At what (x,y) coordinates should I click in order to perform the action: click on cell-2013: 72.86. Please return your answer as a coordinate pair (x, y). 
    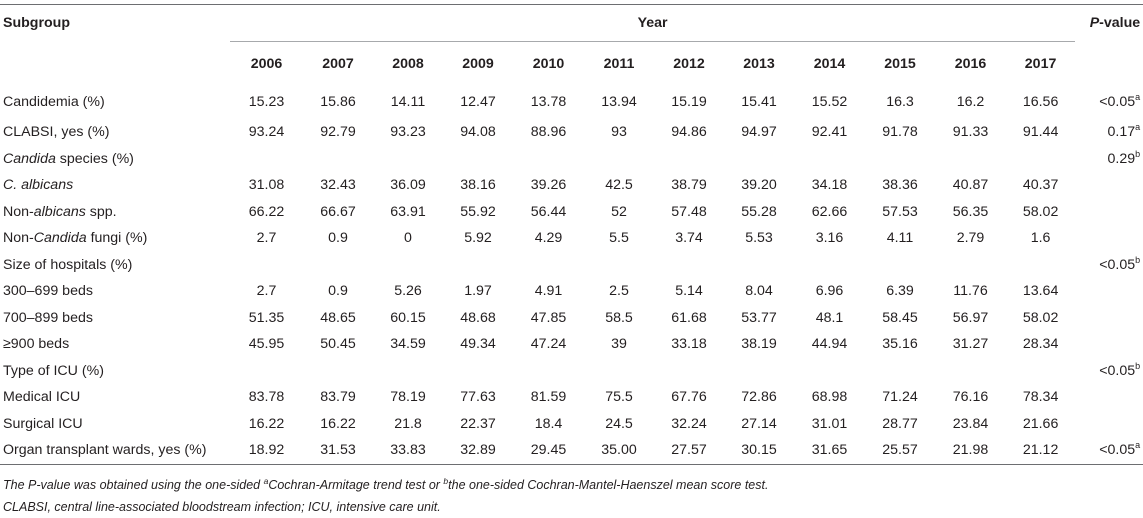
    Looking at the image, I should click on (759, 397).